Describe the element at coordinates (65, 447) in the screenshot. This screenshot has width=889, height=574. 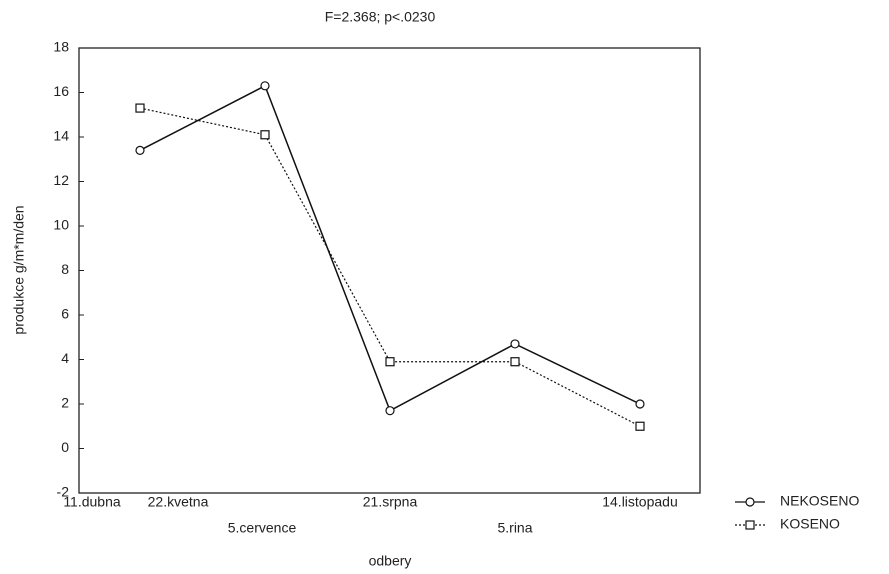
I see `y-tick-label: 0` at that location.